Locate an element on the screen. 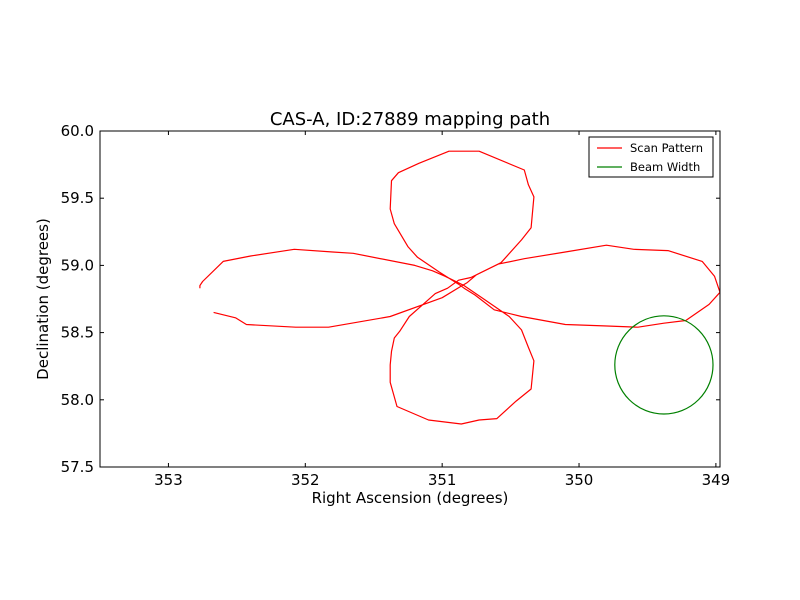  x-tick-label: 353 is located at coordinates (168, 480).